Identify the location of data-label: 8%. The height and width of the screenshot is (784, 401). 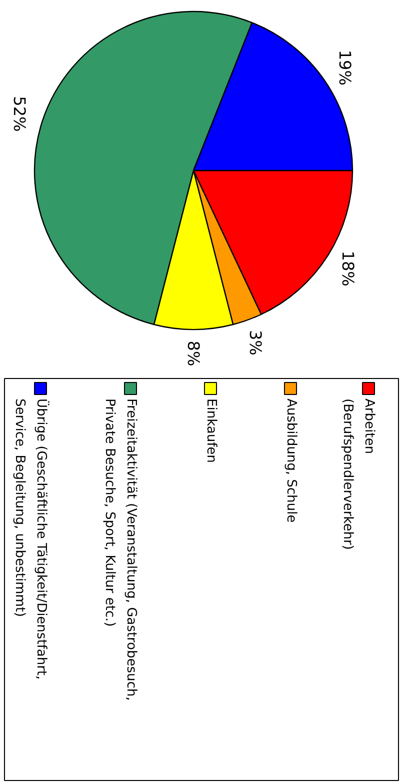
(193, 353).